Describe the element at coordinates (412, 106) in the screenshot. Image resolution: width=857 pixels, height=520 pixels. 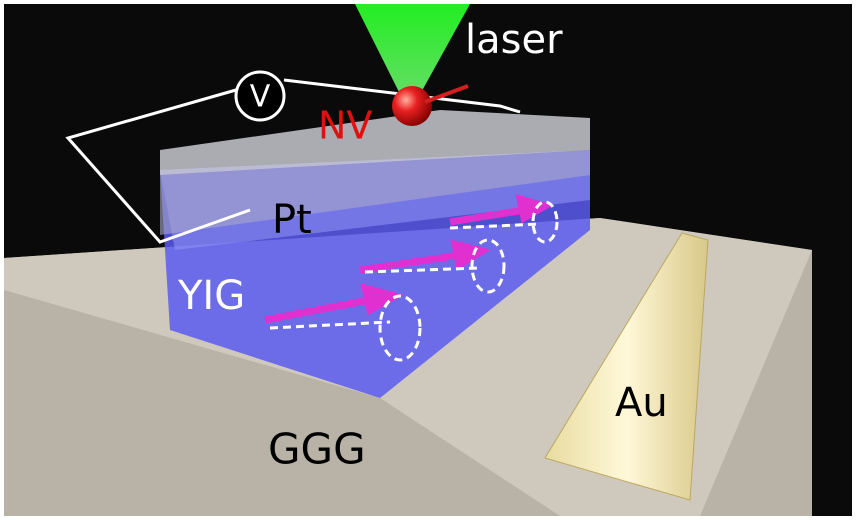
I see `nv-center` at that location.